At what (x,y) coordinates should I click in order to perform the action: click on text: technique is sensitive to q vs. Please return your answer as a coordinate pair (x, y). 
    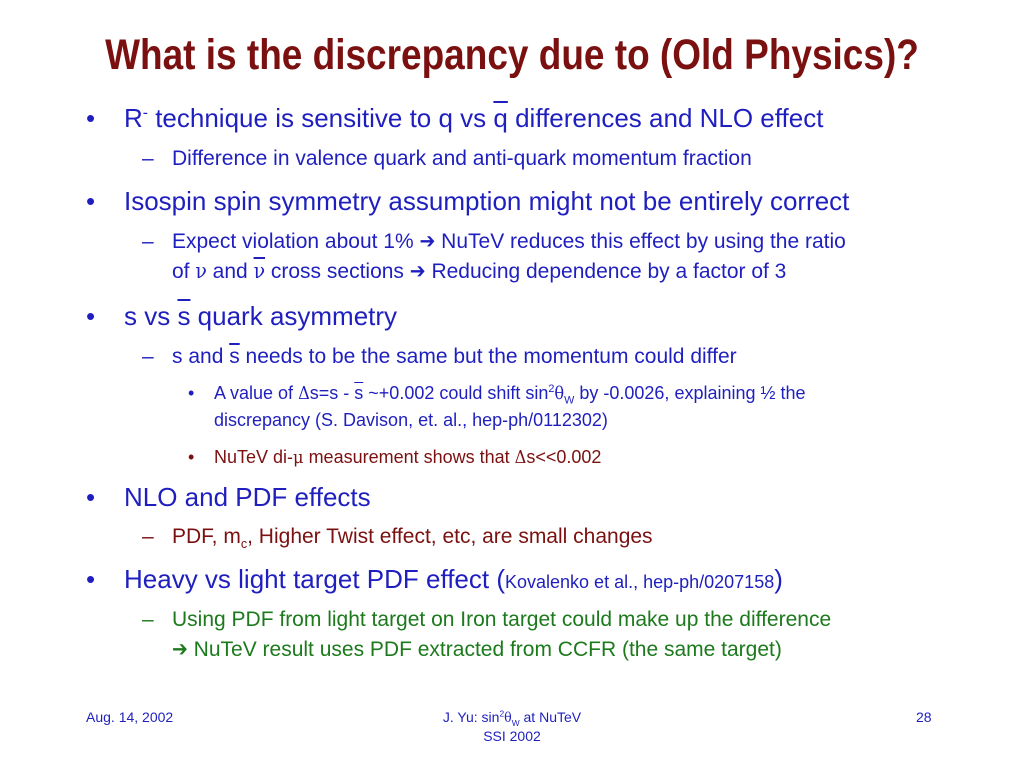
    Looking at the image, I should click on (320, 118).